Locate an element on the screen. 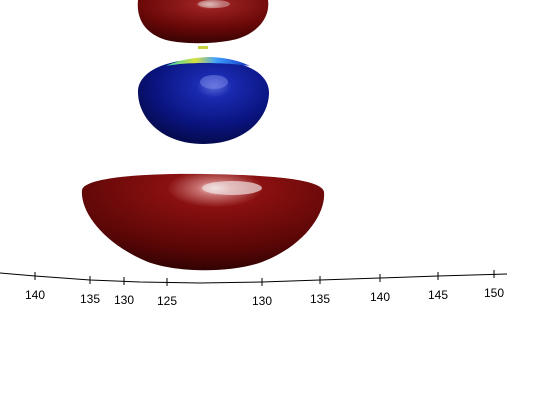 This screenshot has height=420, width=560. middle-lobe is located at coordinates (204, 95).